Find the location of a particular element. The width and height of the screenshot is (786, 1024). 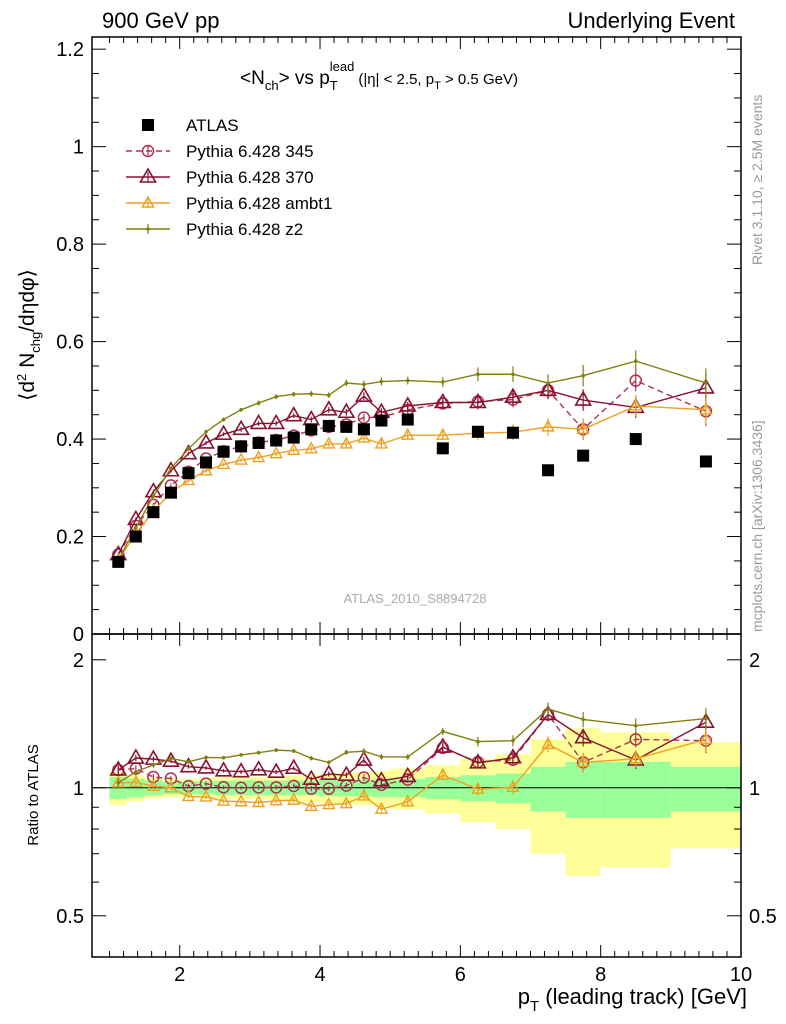

chart-title: <Nch> vs pTlead(|η| < 2.5, pT > 0.5 GeV) is located at coordinates (379, 76).